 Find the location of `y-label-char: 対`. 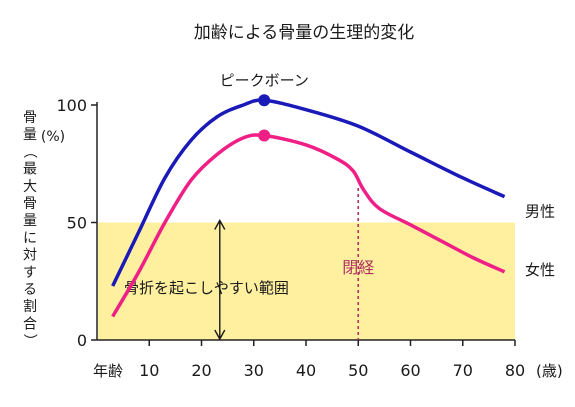

y-label-char: 対 is located at coordinates (30, 256).